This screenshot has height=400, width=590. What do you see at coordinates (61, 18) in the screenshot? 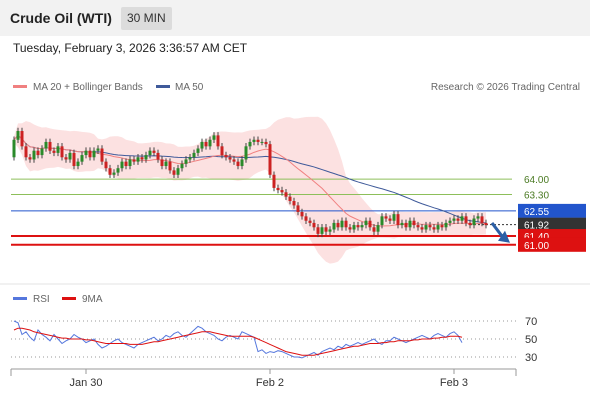
I see `instrument-title: Crude Oil (WTI)` at bounding box center [61, 18].